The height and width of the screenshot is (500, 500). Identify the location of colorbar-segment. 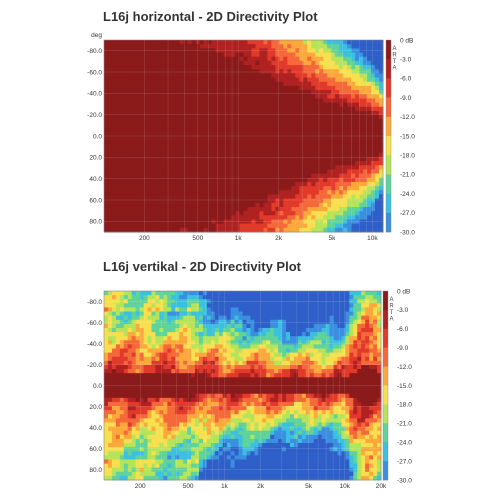
(388, 184).